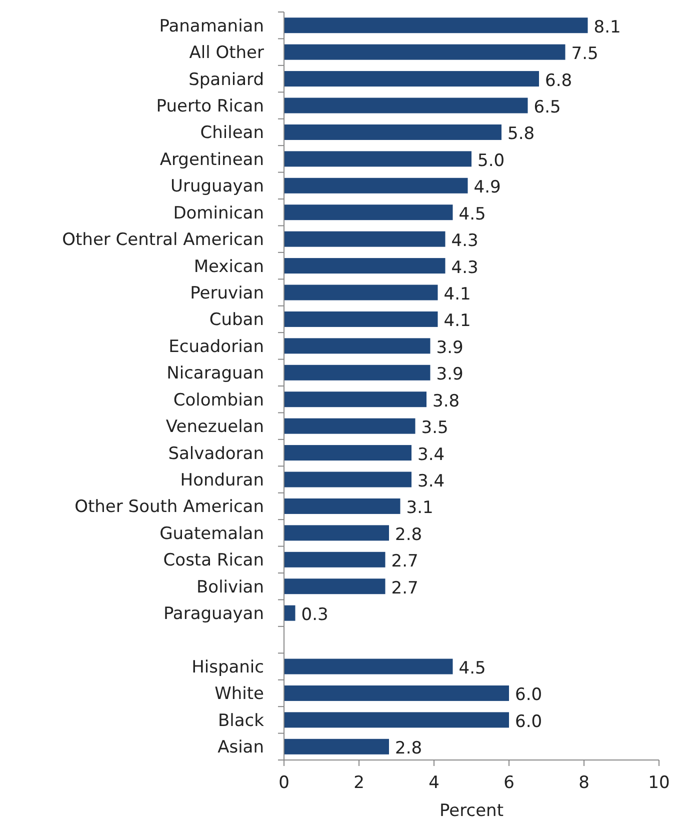 This screenshot has height=824, width=675. What do you see at coordinates (584, 54) in the screenshot?
I see `data-label: 7.5` at bounding box center [584, 54].